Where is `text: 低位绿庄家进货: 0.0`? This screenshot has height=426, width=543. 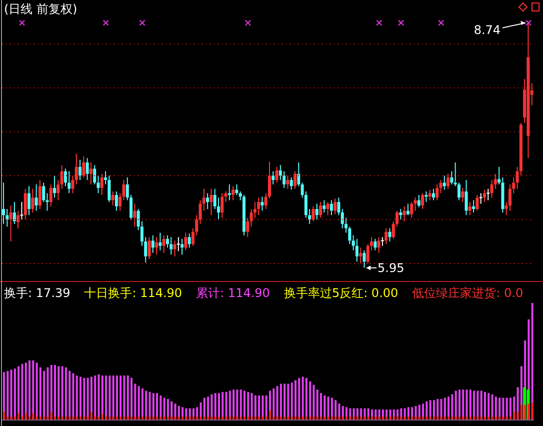
text: 低位绿庄家进货: 0.0 is located at coordinates (468, 293).